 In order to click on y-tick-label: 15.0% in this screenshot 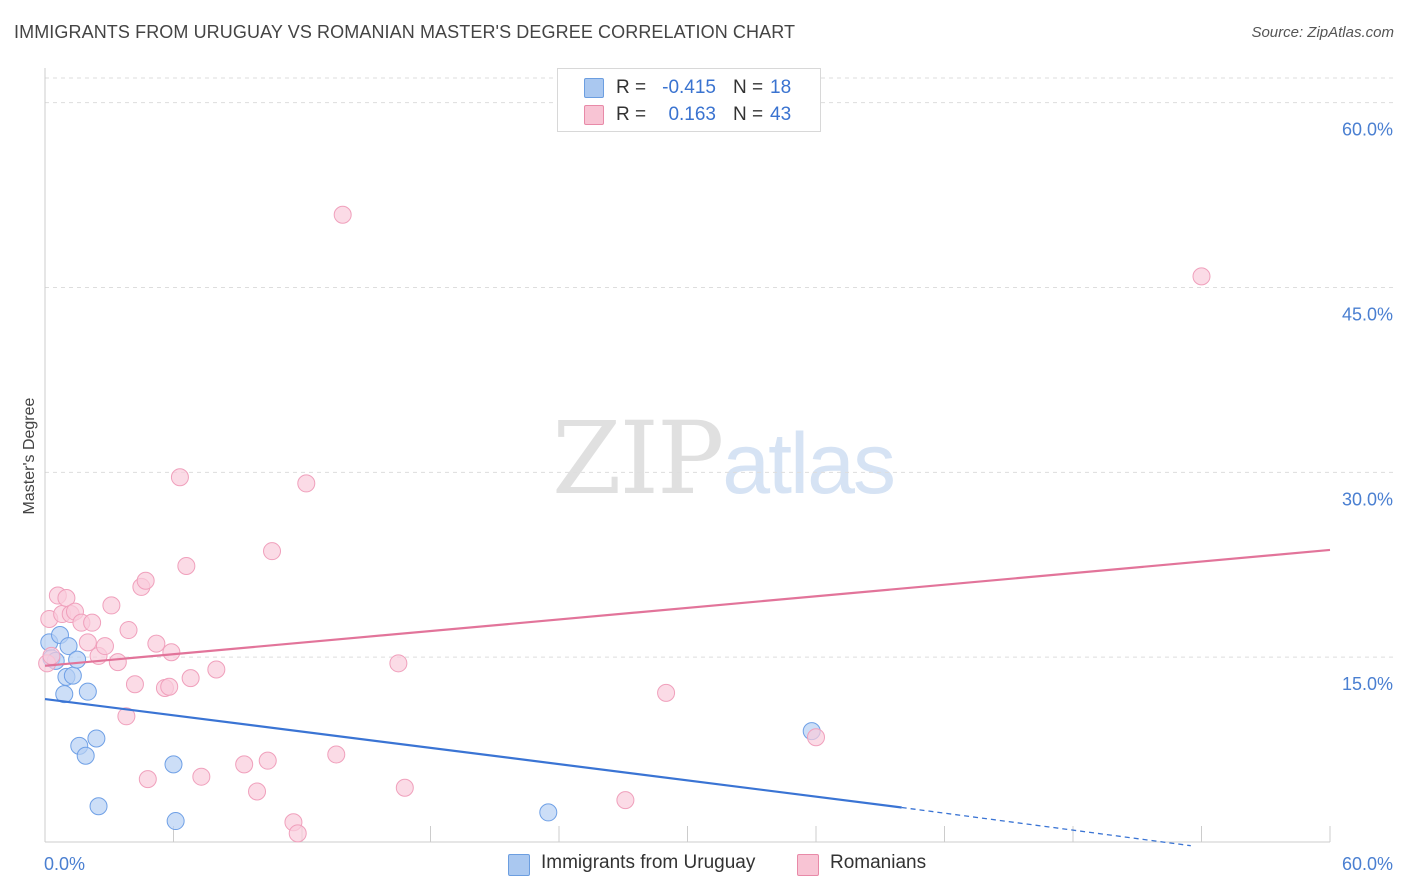, I will do `click(1367, 684)`.